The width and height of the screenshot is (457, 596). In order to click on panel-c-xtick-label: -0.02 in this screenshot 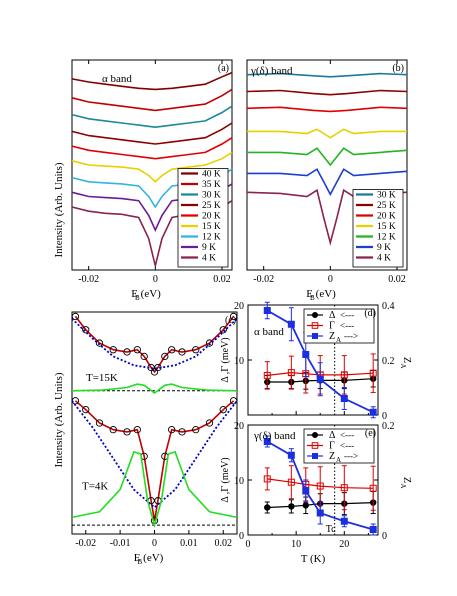, I will do `click(85, 543)`.